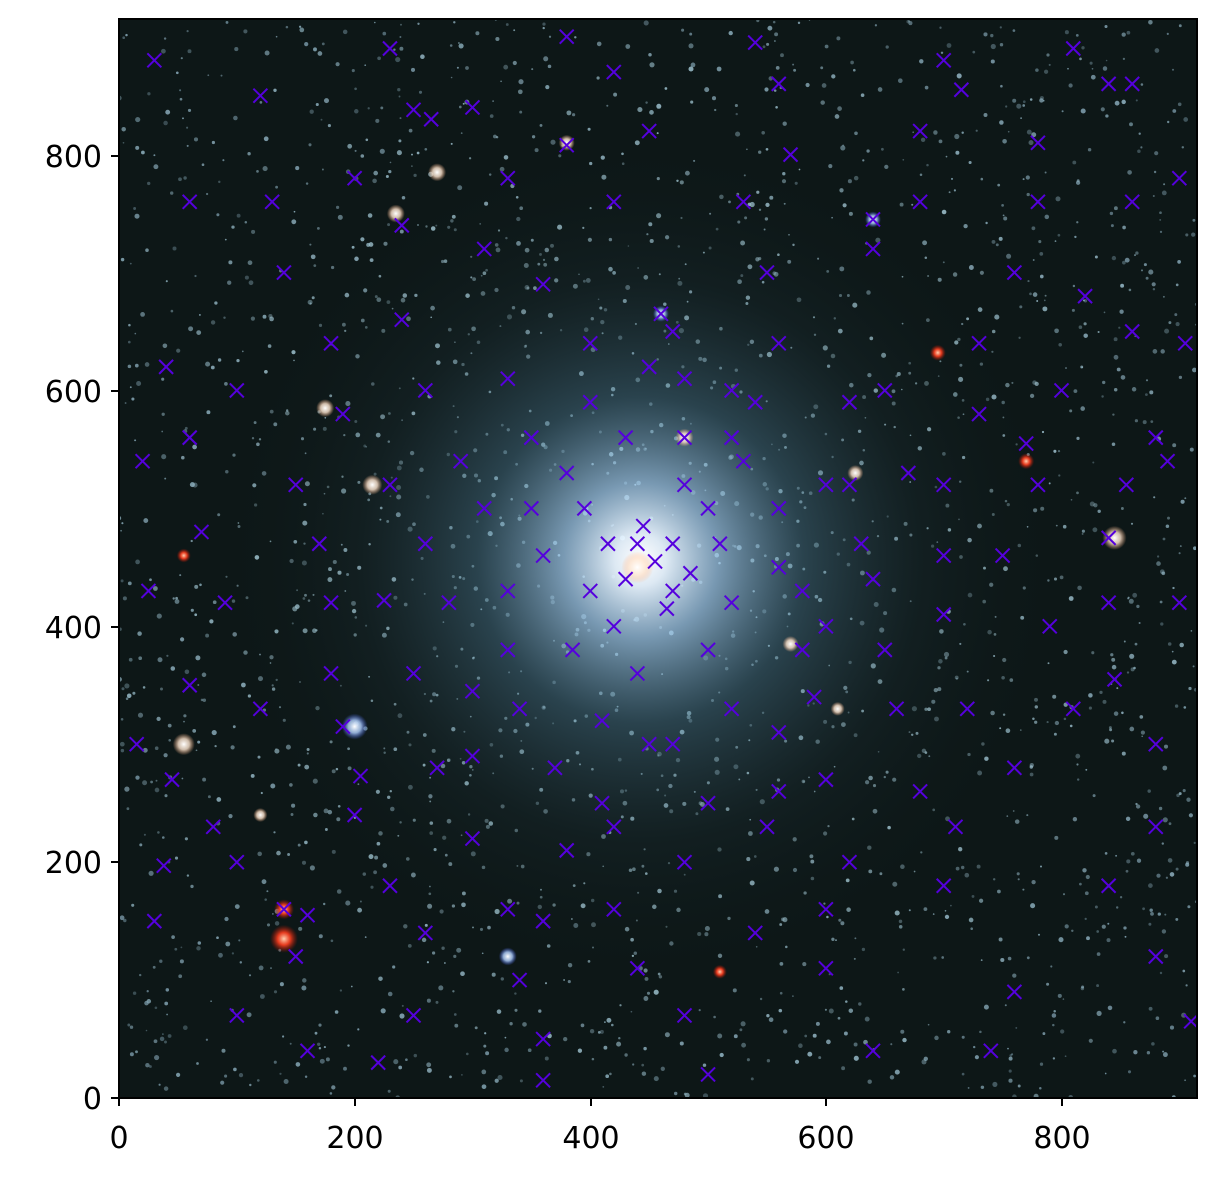 The width and height of the screenshot is (1216, 1177). Describe the element at coordinates (355, 1127) in the screenshot. I see `x-tick-200: 200` at that location.